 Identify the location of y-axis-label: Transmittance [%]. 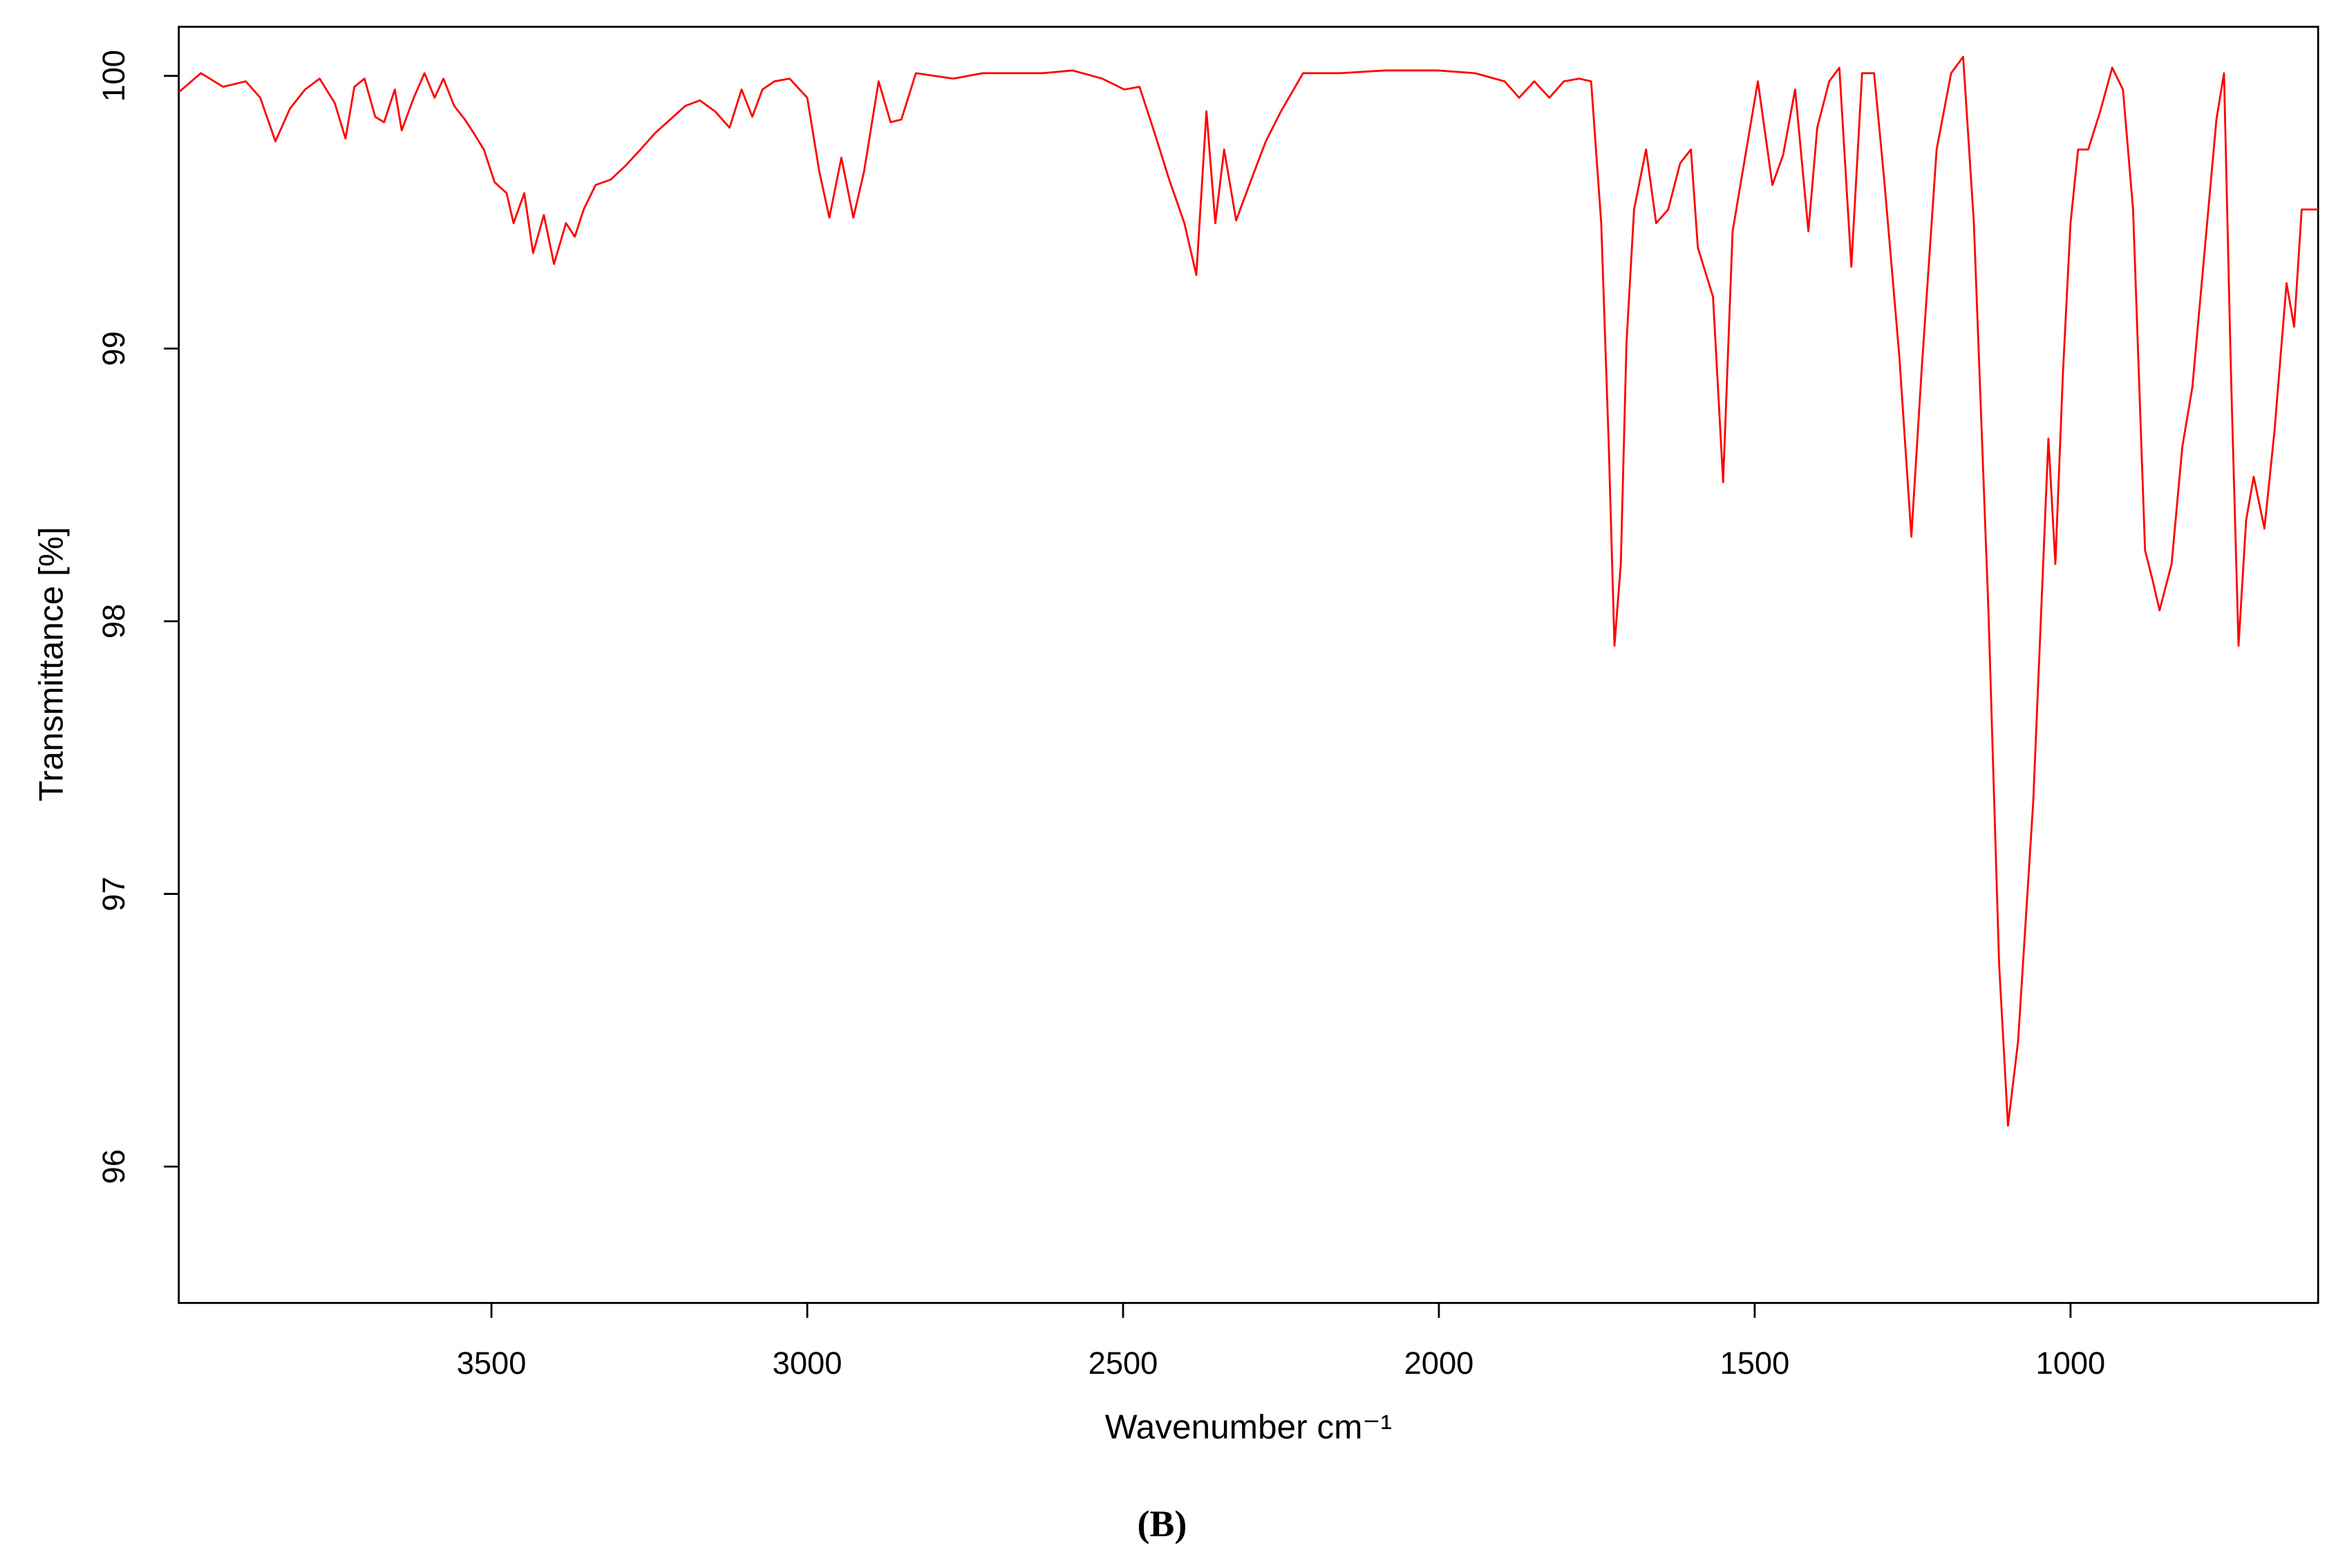
(51, 664).